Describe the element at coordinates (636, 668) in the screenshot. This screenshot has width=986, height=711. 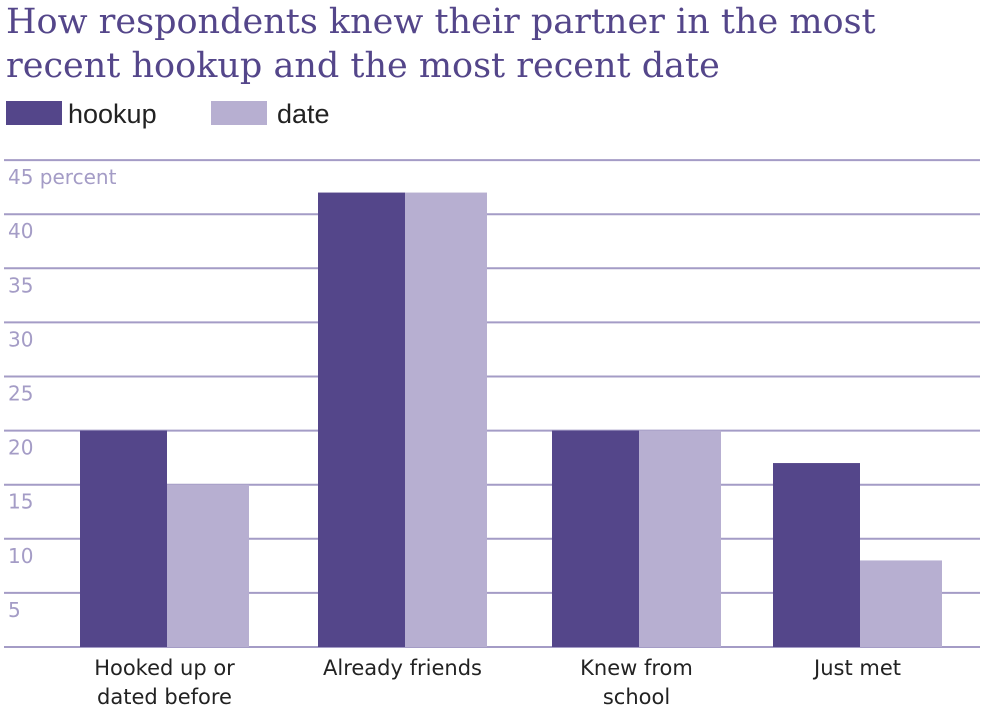
I see `category-label-2-line-0: Knew from` at that location.